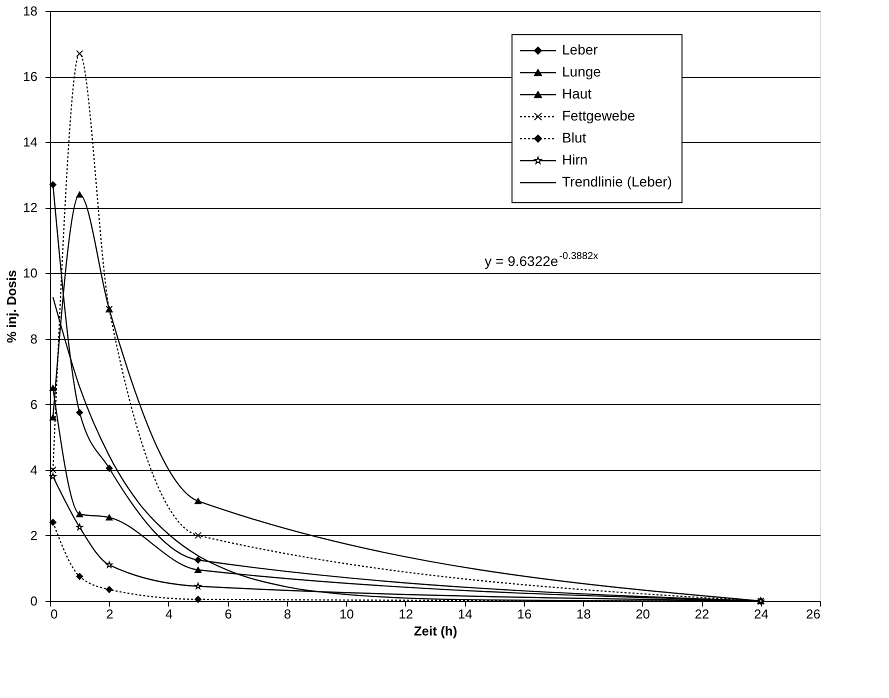 The image size is (889, 698). What do you see at coordinates (34, 404) in the screenshot?
I see `y-tick-label: 6` at bounding box center [34, 404].